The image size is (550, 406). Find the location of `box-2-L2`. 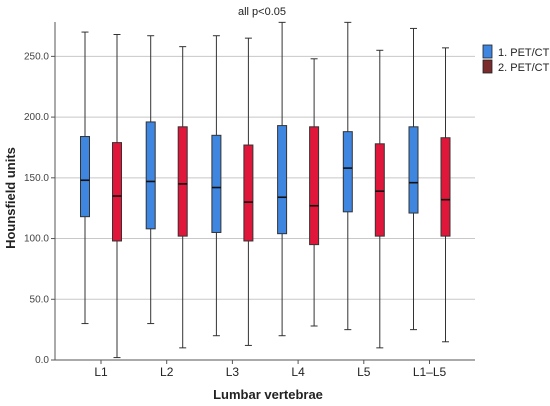

box-2-L2 is located at coordinates (182, 197).